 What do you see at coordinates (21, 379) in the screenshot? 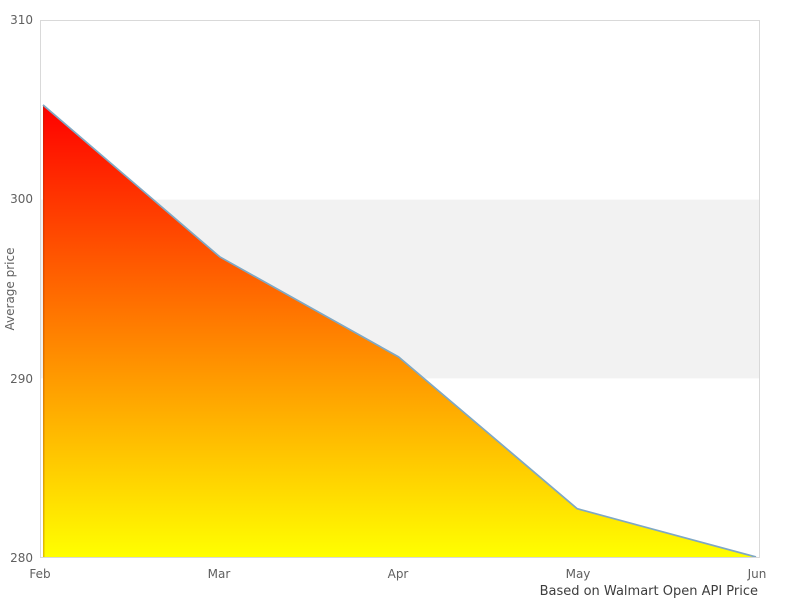
I see `y-tick-label-290: 290` at bounding box center [21, 379].